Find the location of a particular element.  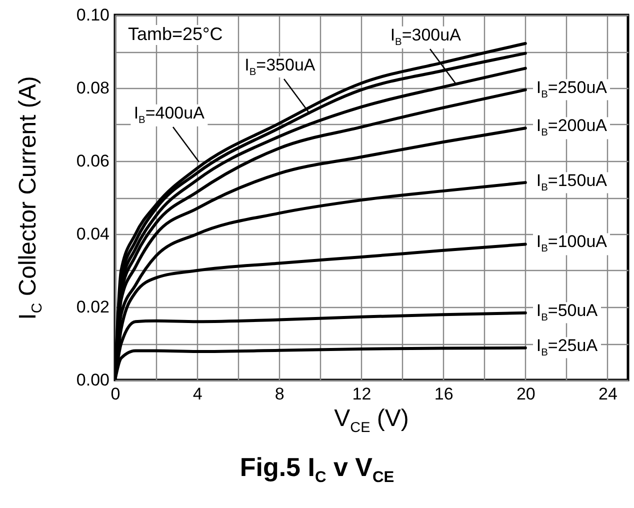

annotation: I$_{B}$=100uA is located at coordinates (571, 244).